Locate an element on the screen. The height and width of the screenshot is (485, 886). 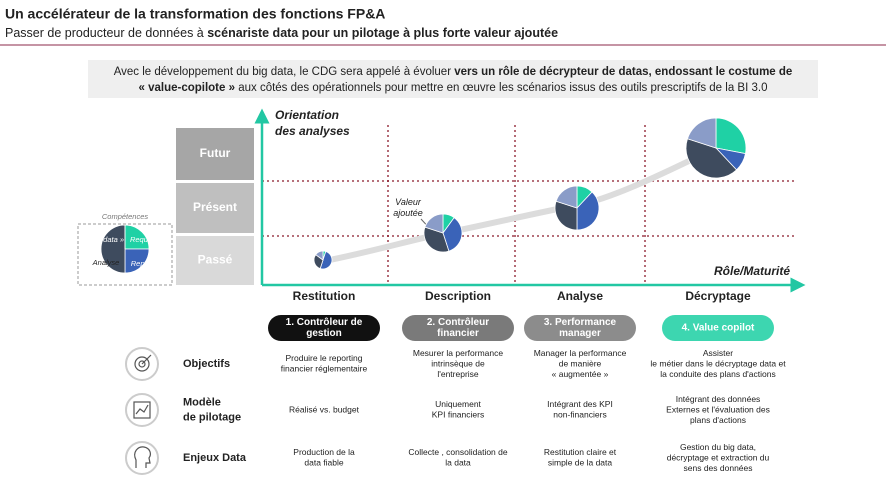
cell-text: Intégrant des KPI is located at coordinates (580, 404).